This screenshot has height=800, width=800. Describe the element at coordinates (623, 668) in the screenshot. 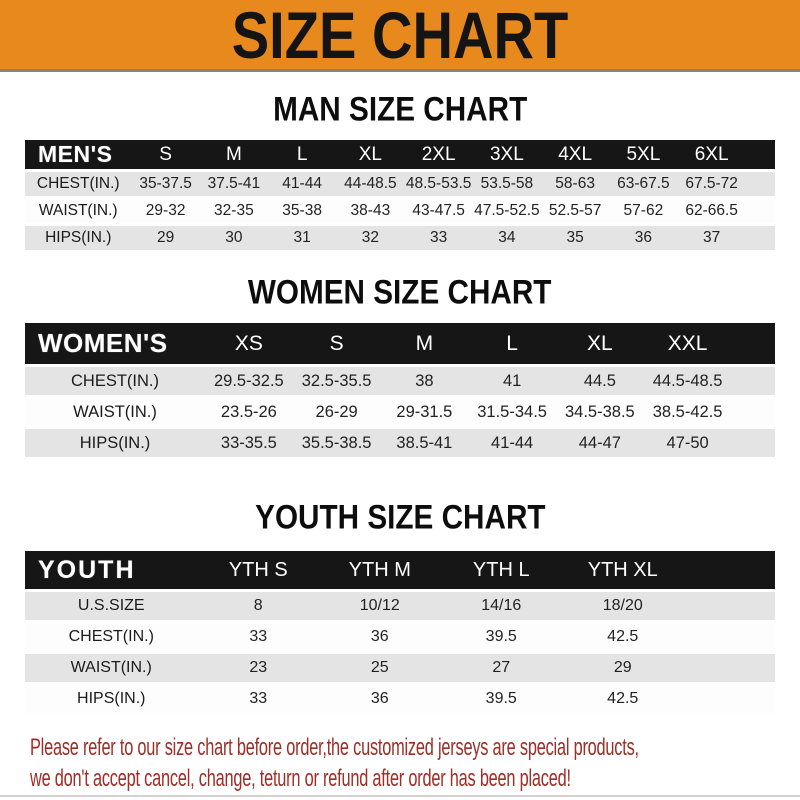

I see `youth-cell-r3c4: 29` at that location.